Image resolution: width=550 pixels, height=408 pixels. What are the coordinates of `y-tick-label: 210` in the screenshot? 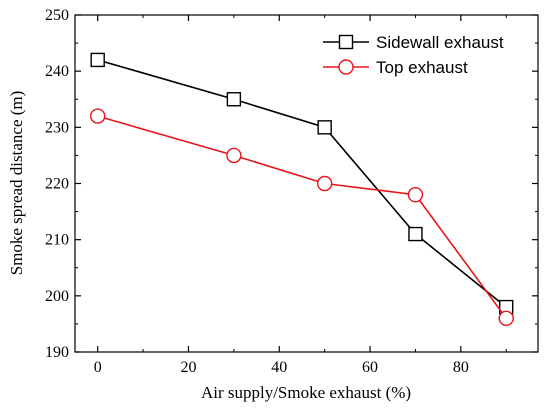 It's located at (57, 240).